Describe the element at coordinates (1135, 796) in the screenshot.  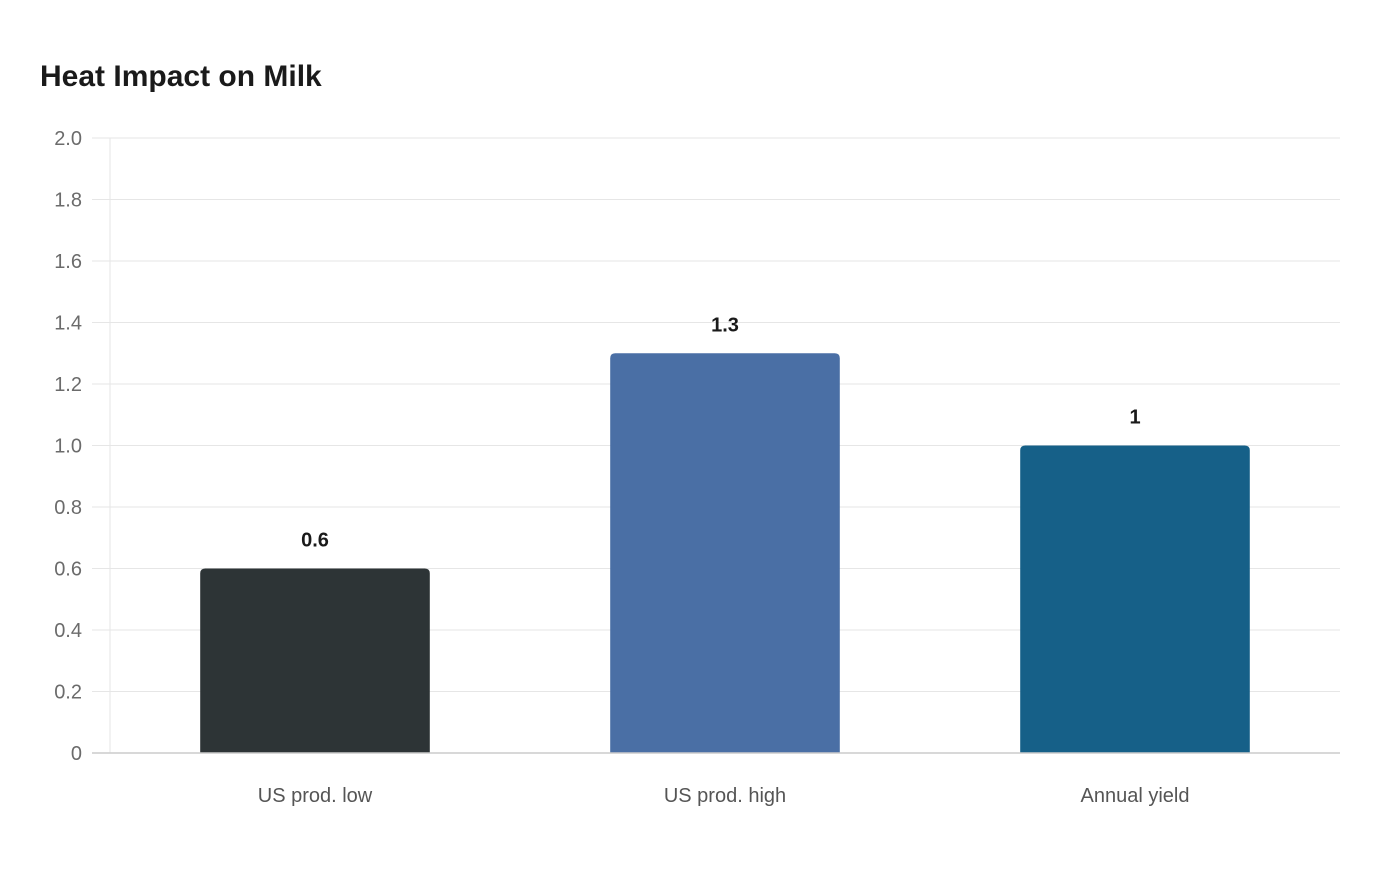
I see `x-tick-label: Annual yield` at that location.